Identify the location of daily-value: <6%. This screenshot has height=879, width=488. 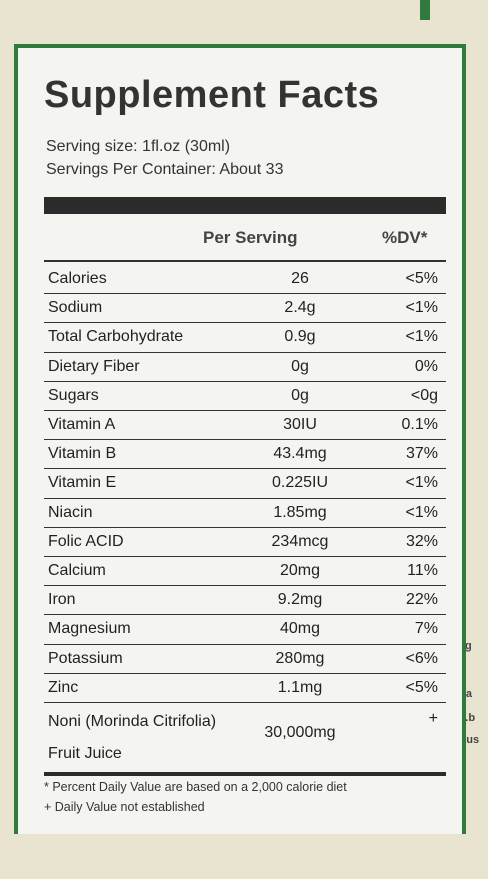
(421, 658).